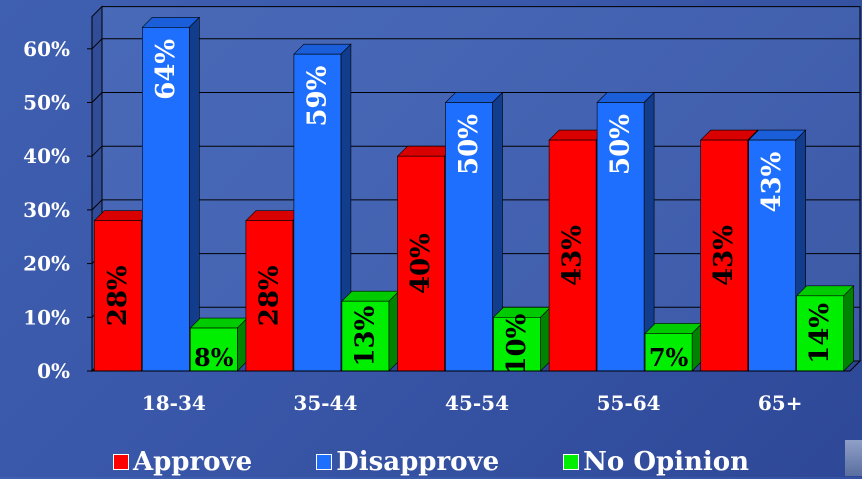  I want to click on bar-value-label: 8%, so click(214, 357).